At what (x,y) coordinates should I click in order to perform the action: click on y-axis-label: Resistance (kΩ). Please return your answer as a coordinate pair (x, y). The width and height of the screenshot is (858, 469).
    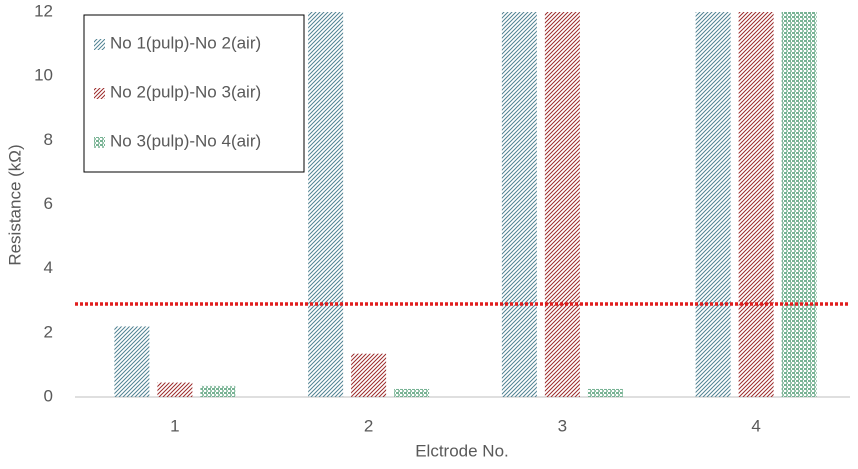
    Looking at the image, I should click on (14, 204).